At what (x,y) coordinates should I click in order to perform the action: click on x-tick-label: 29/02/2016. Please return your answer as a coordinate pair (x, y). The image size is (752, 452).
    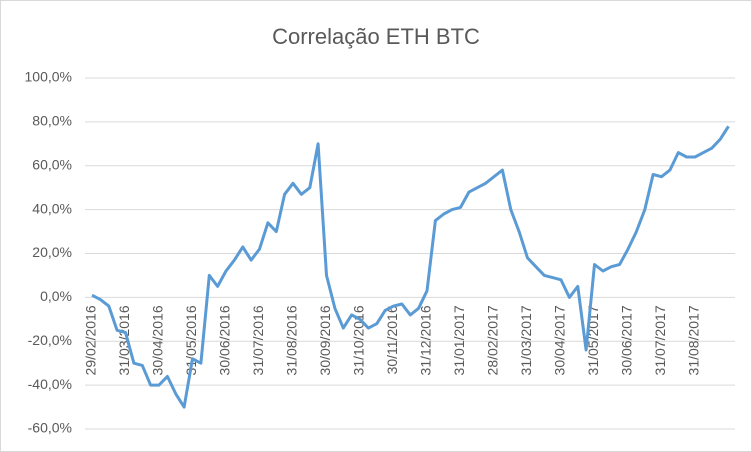
    Looking at the image, I should click on (91, 340).